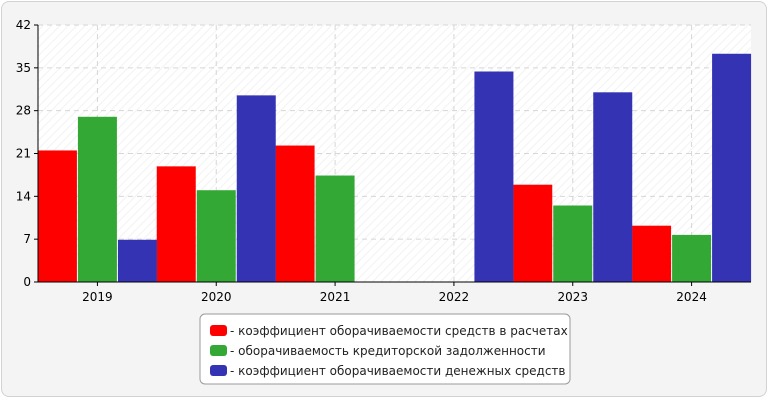  What do you see at coordinates (732, 168) in the screenshot?
I see `bar-2024-s3` at bounding box center [732, 168].